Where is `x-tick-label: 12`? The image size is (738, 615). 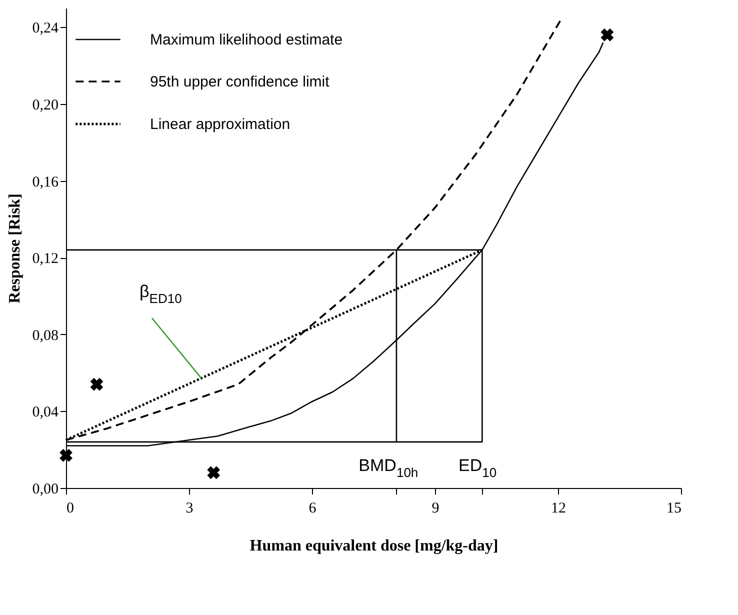 x-tick-label: 12 is located at coordinates (558, 508).